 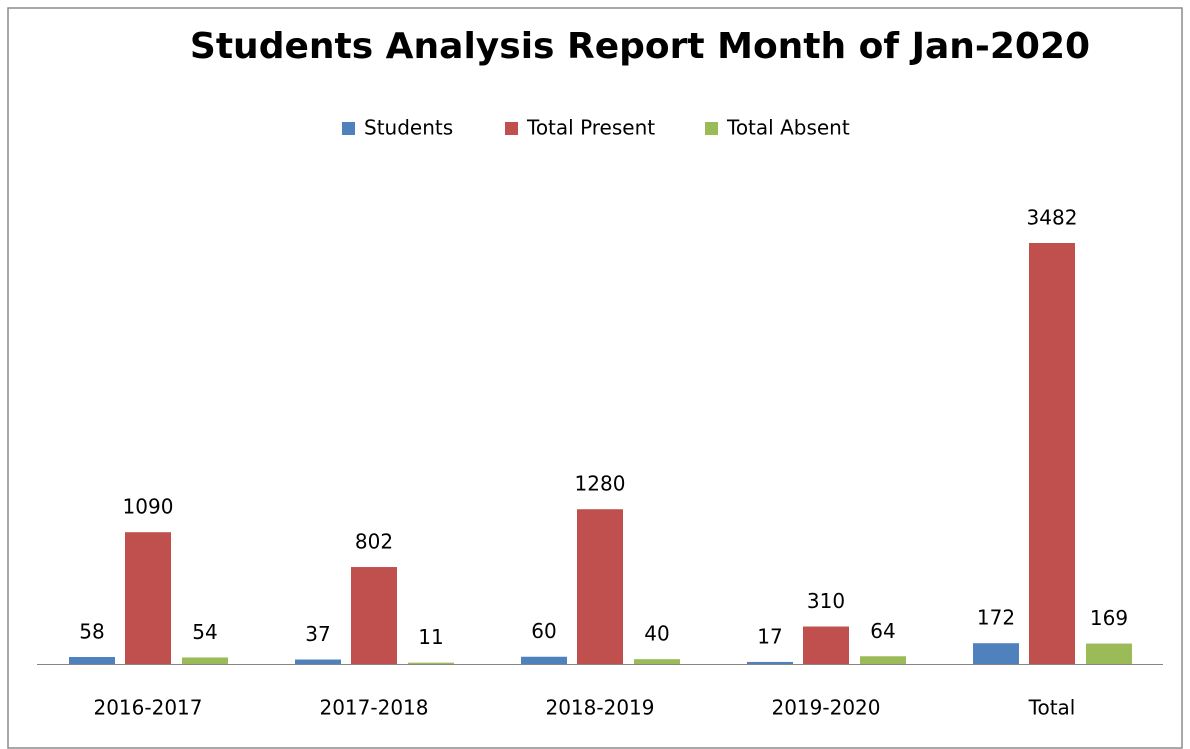 What do you see at coordinates (1052, 218) in the screenshot?
I see `data-label: 3482` at bounding box center [1052, 218].